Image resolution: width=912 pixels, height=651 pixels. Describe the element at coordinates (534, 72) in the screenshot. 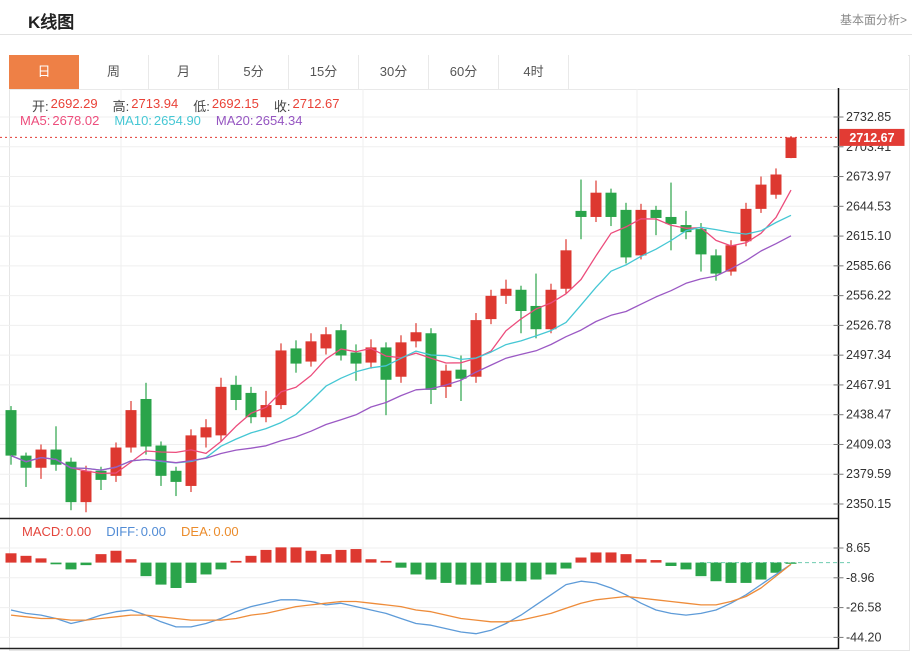

I see `tab-4时: 4时` at that location.